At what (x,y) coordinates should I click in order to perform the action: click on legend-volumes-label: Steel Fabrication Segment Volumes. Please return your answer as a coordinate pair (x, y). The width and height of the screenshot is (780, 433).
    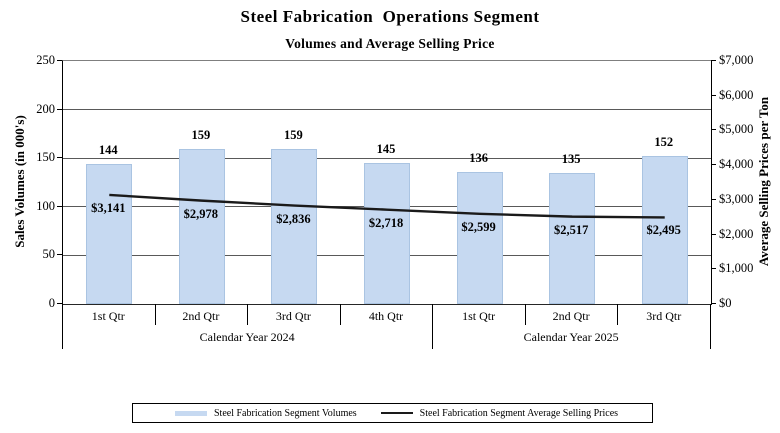
    Looking at the image, I should click on (285, 413).